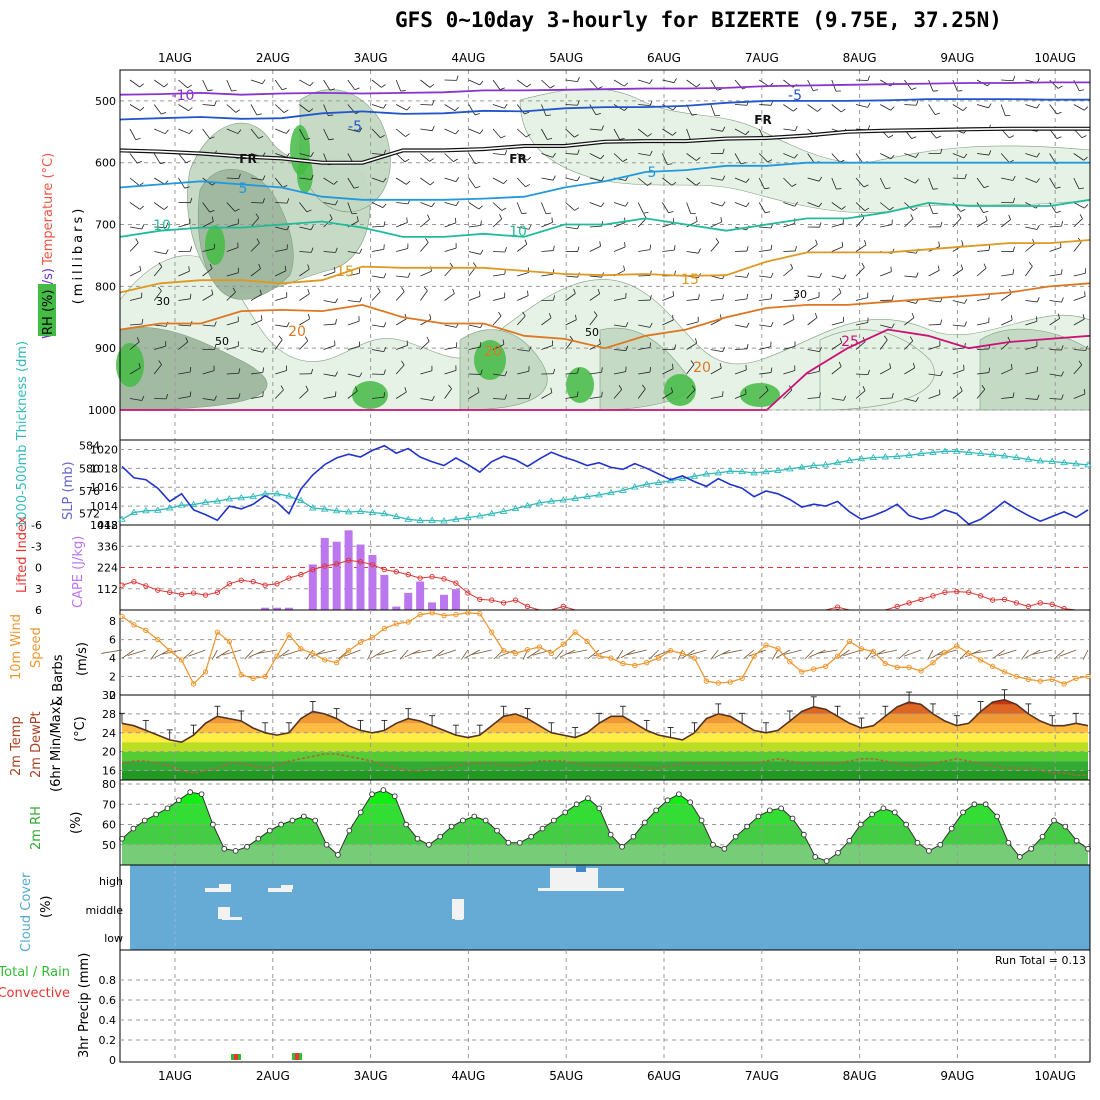 This screenshot has height=1100, width=1100. Describe the element at coordinates (105, 225) in the screenshot. I see `pressure-tick: 700` at that location.